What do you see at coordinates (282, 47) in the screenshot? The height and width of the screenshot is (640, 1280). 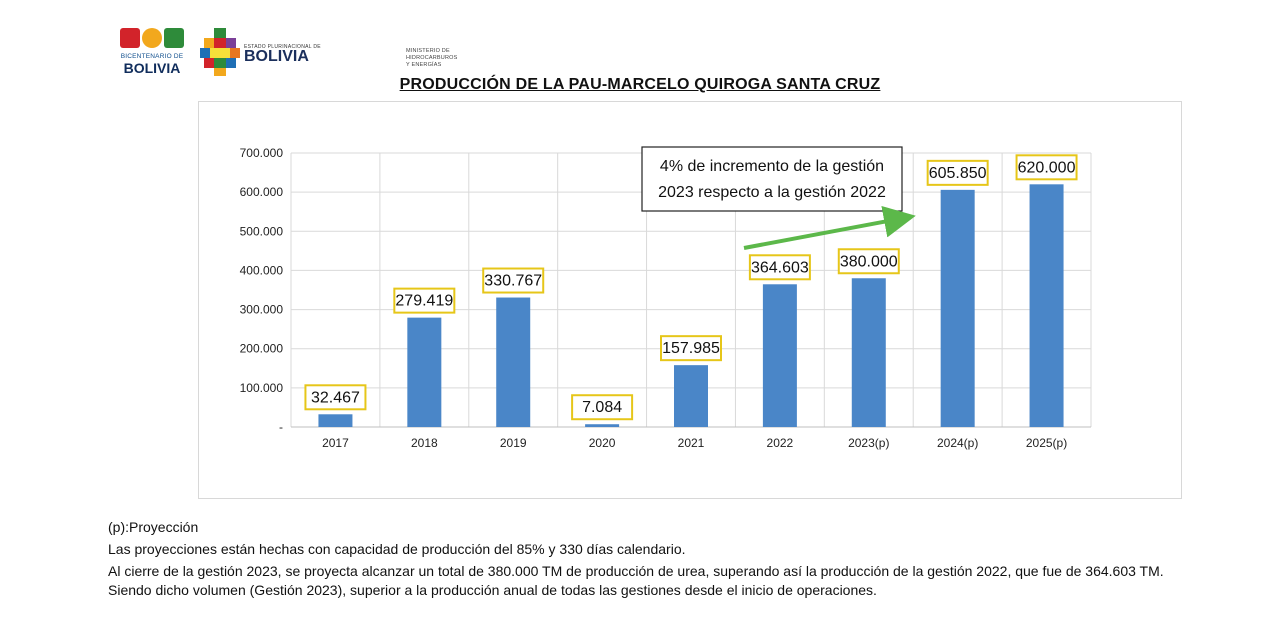 I see `estado-subtitle: ESTADO PLURINACIONAL DE` at bounding box center [282, 47].